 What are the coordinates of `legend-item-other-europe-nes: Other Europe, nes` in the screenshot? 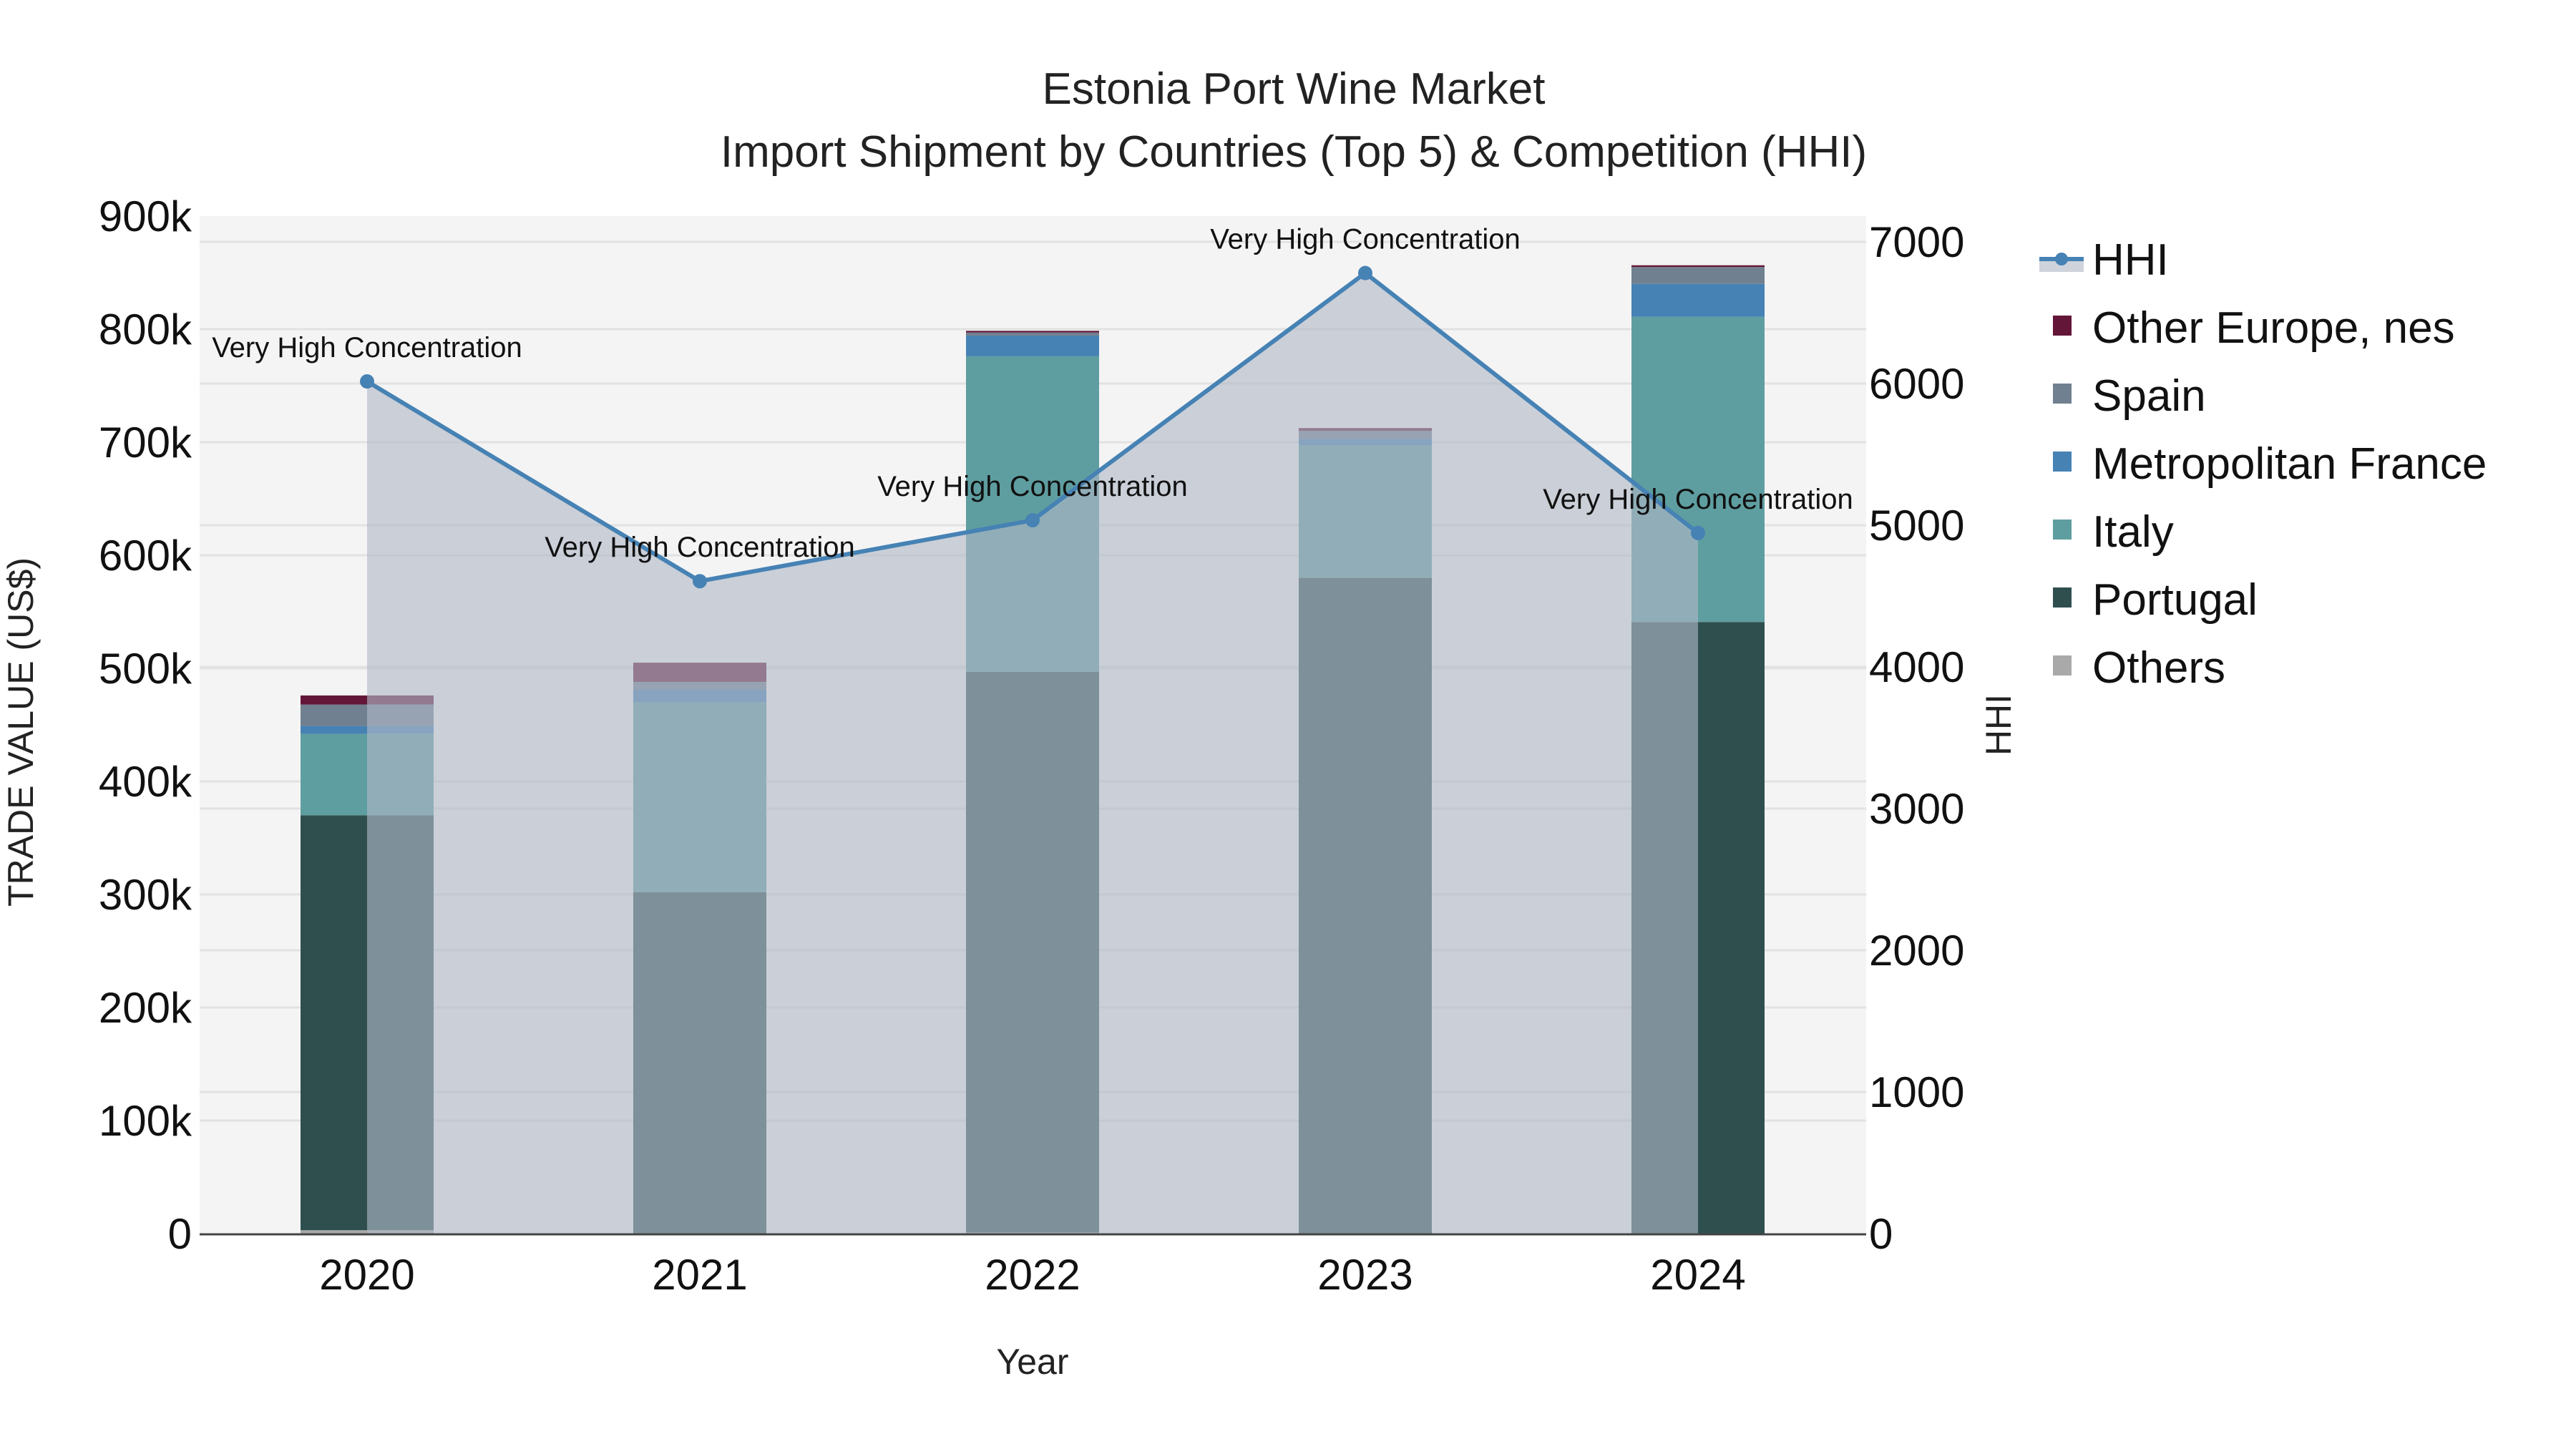 It's located at (2254, 328).